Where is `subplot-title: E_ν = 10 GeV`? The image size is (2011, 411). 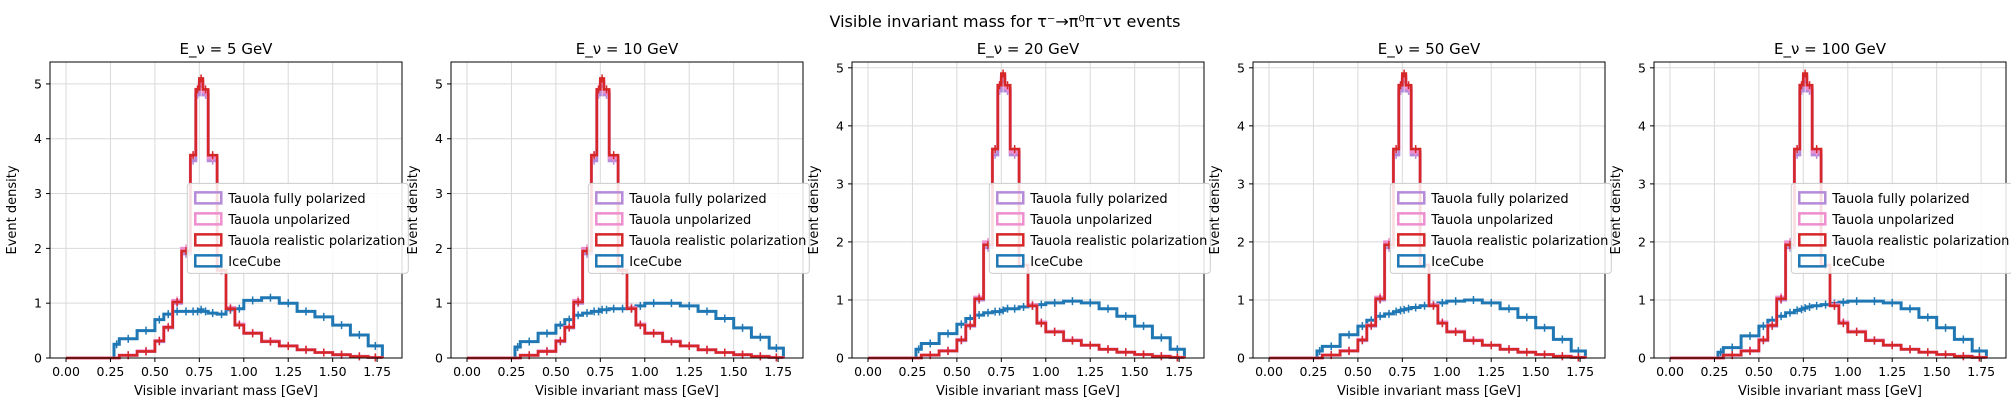 subplot-title: E_ν = 10 GeV is located at coordinates (627, 49).